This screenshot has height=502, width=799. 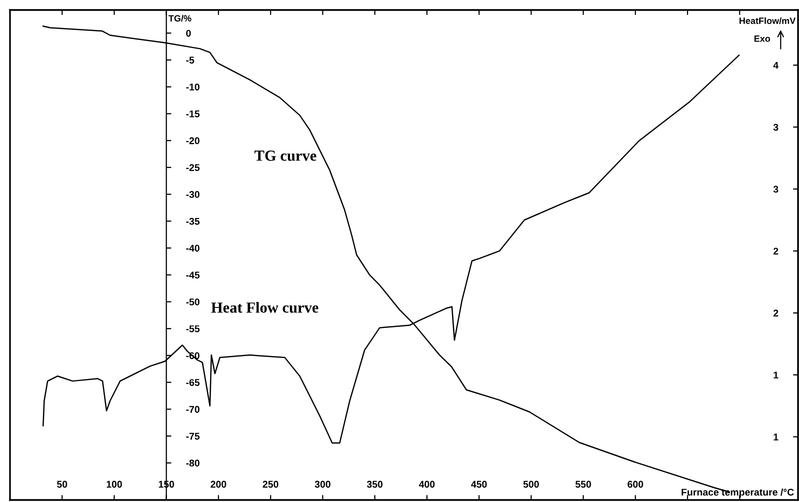 What do you see at coordinates (264, 307) in the screenshot?
I see `annotation: Heat Flow curve` at bounding box center [264, 307].